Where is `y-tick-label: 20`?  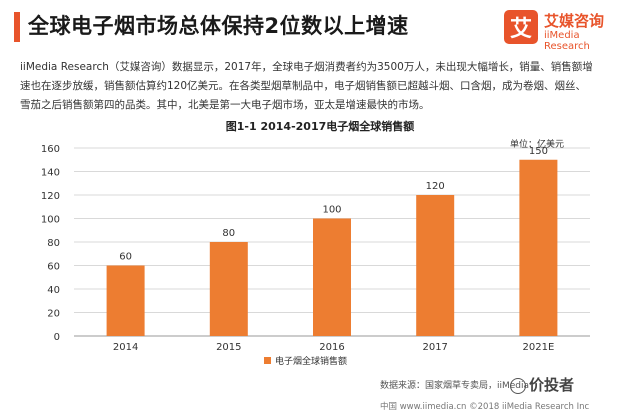
y-tick-label: 20 is located at coordinates (53, 314).